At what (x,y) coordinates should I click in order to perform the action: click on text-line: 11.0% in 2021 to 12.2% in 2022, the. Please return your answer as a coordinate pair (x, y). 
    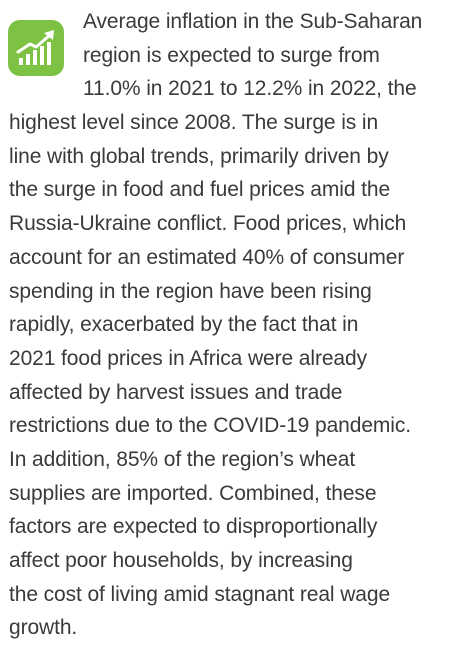
    Looking at the image, I should click on (250, 89).